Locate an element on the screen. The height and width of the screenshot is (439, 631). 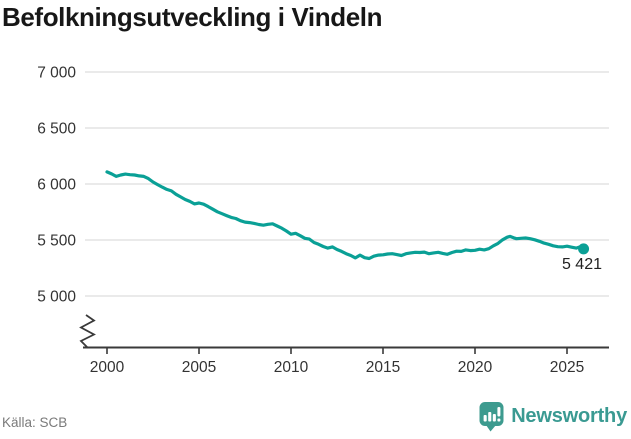
x-axis-ticks is located at coordinates (337, 350).